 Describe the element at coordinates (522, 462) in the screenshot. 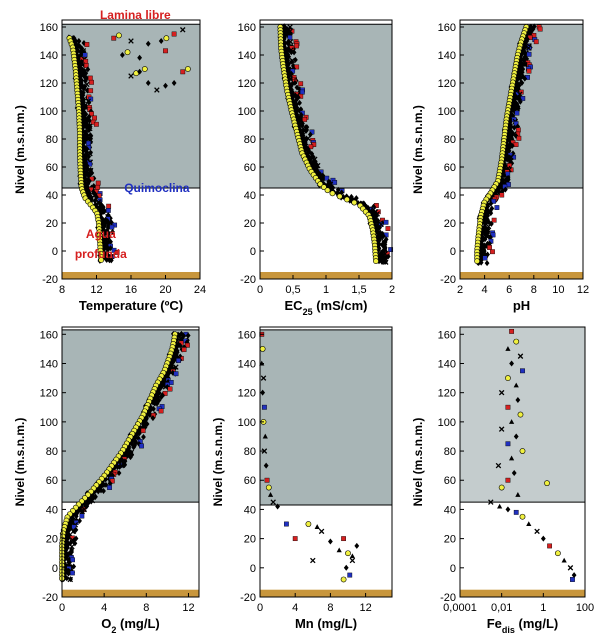

I see `iron-frame` at that location.